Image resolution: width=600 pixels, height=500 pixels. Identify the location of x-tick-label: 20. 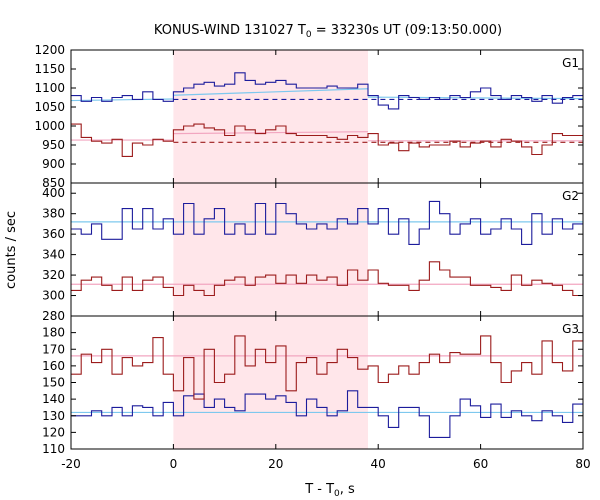
(275, 464).